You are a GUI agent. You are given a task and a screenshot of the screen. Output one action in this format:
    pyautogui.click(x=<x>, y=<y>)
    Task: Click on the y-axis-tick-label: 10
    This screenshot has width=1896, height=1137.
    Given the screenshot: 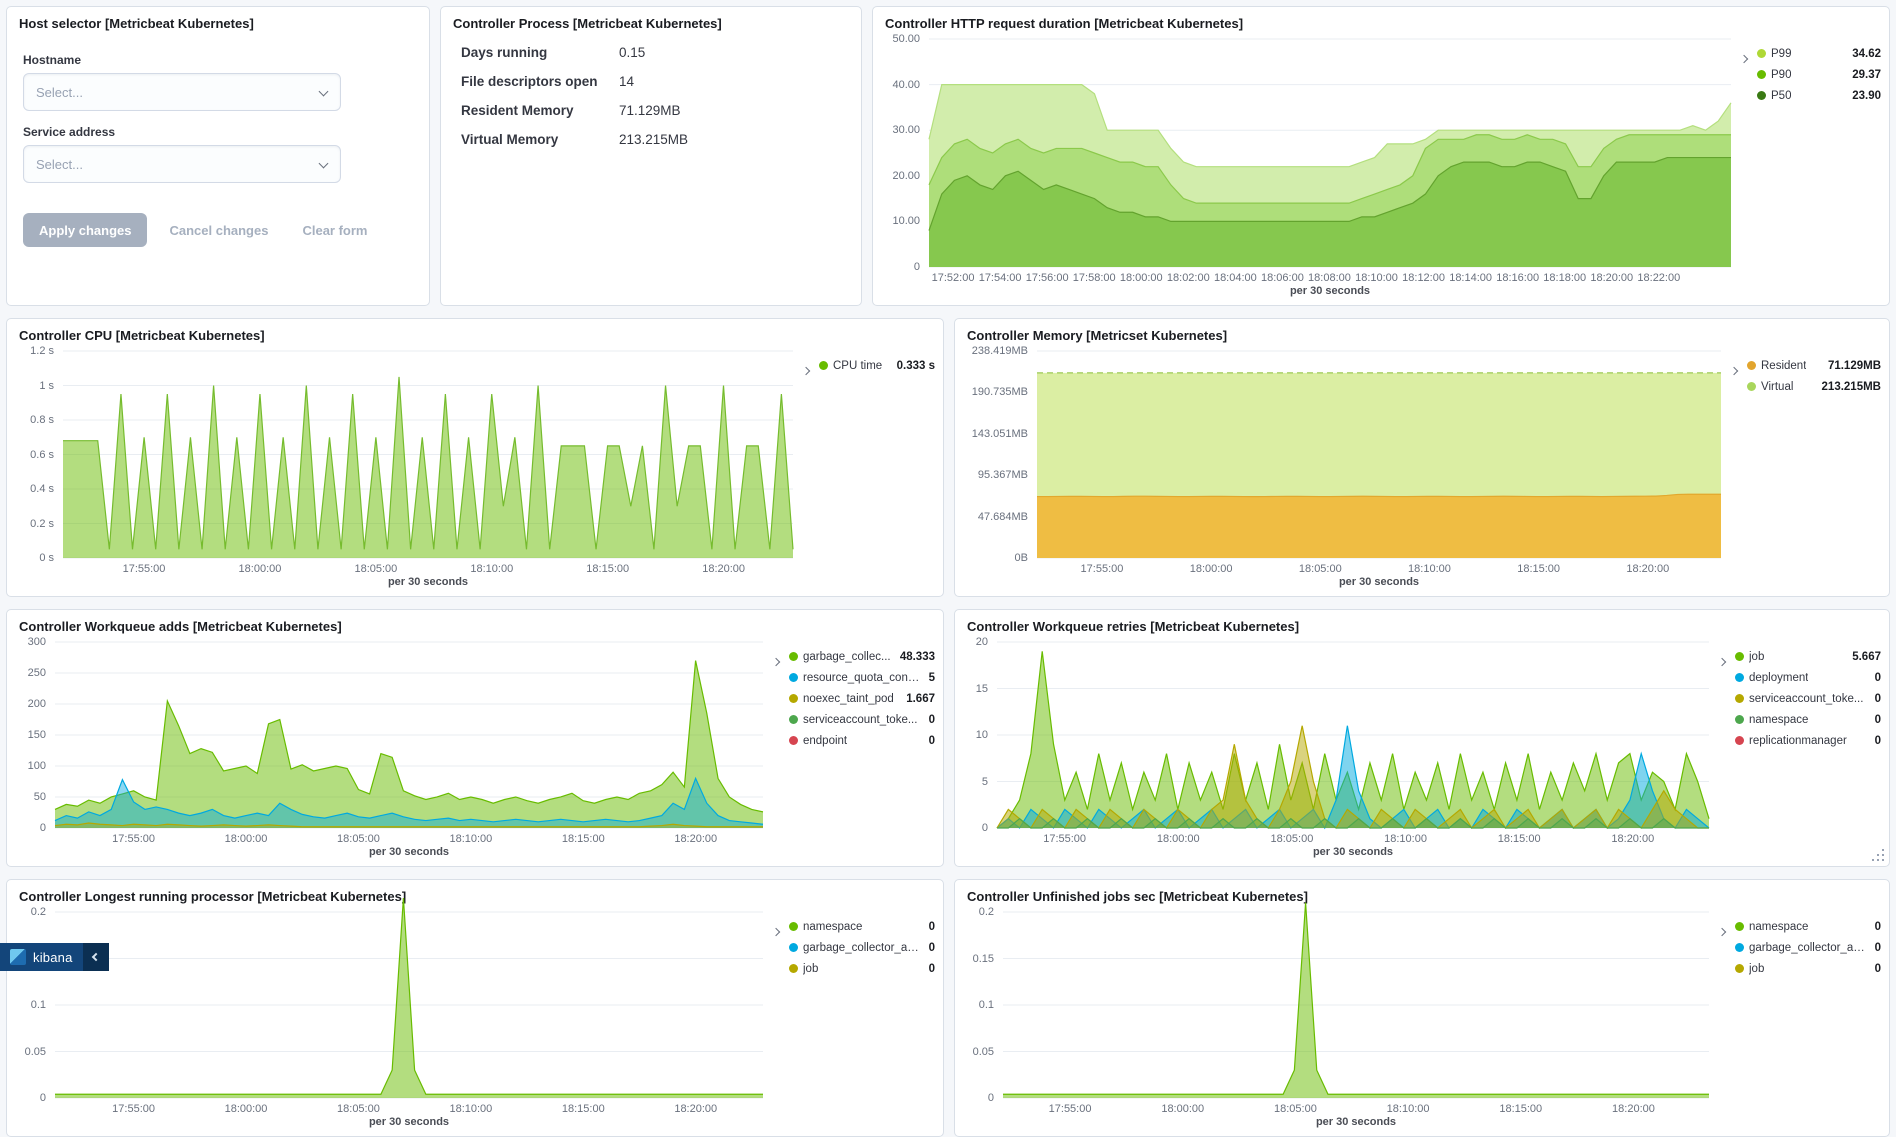 What is the action you would take?
    pyautogui.click(x=981, y=735)
    